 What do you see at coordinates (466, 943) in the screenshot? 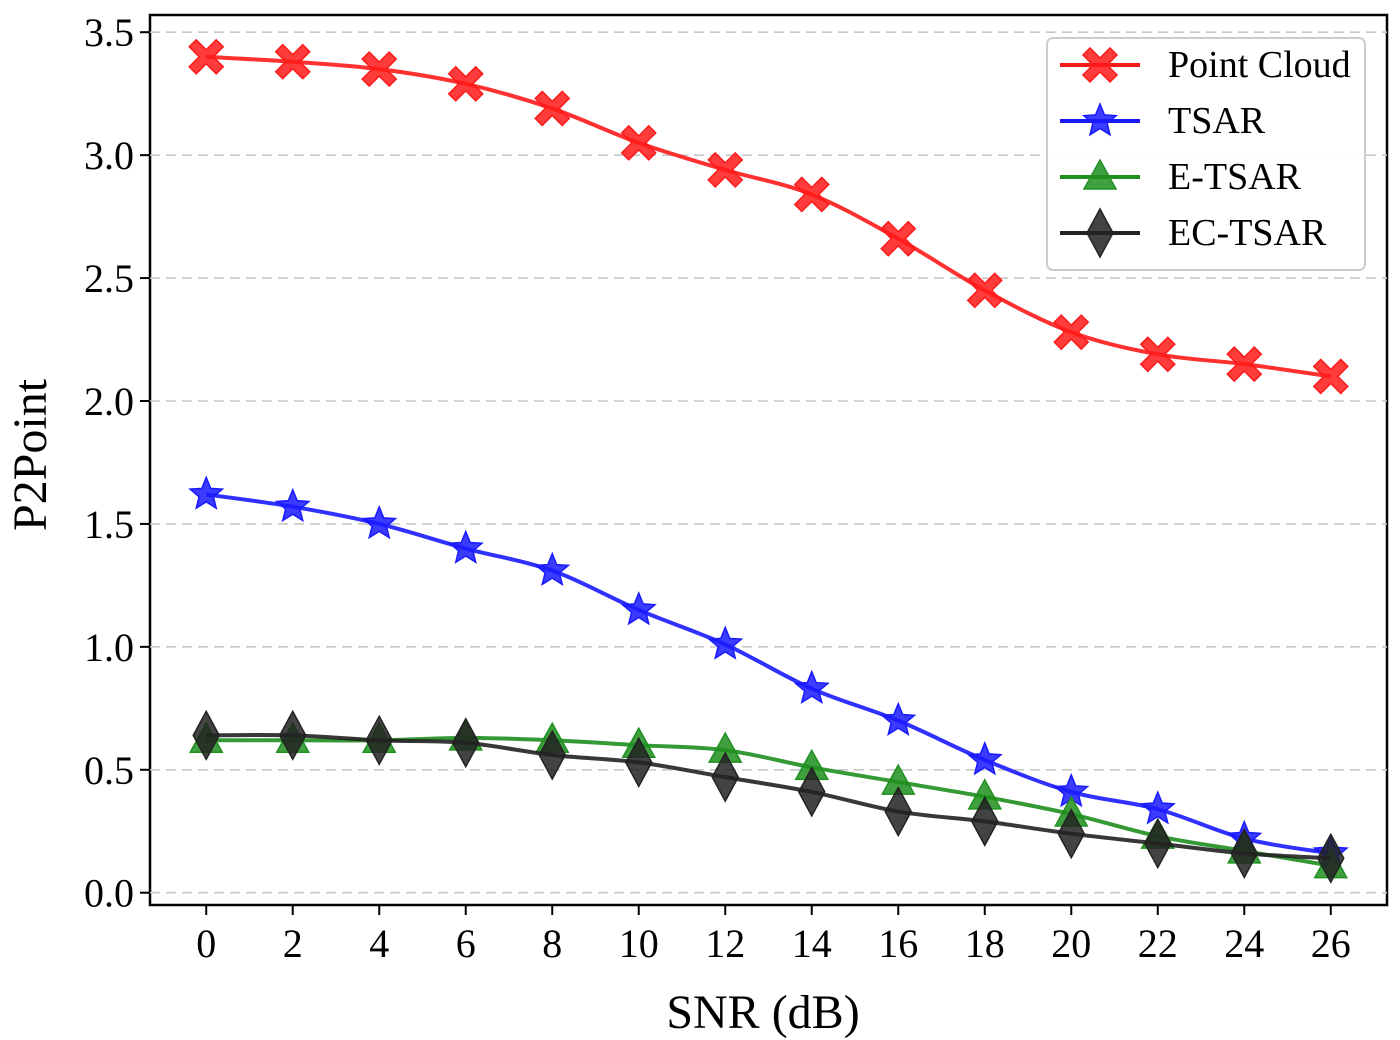
I see `x-tick-label: 6` at bounding box center [466, 943].